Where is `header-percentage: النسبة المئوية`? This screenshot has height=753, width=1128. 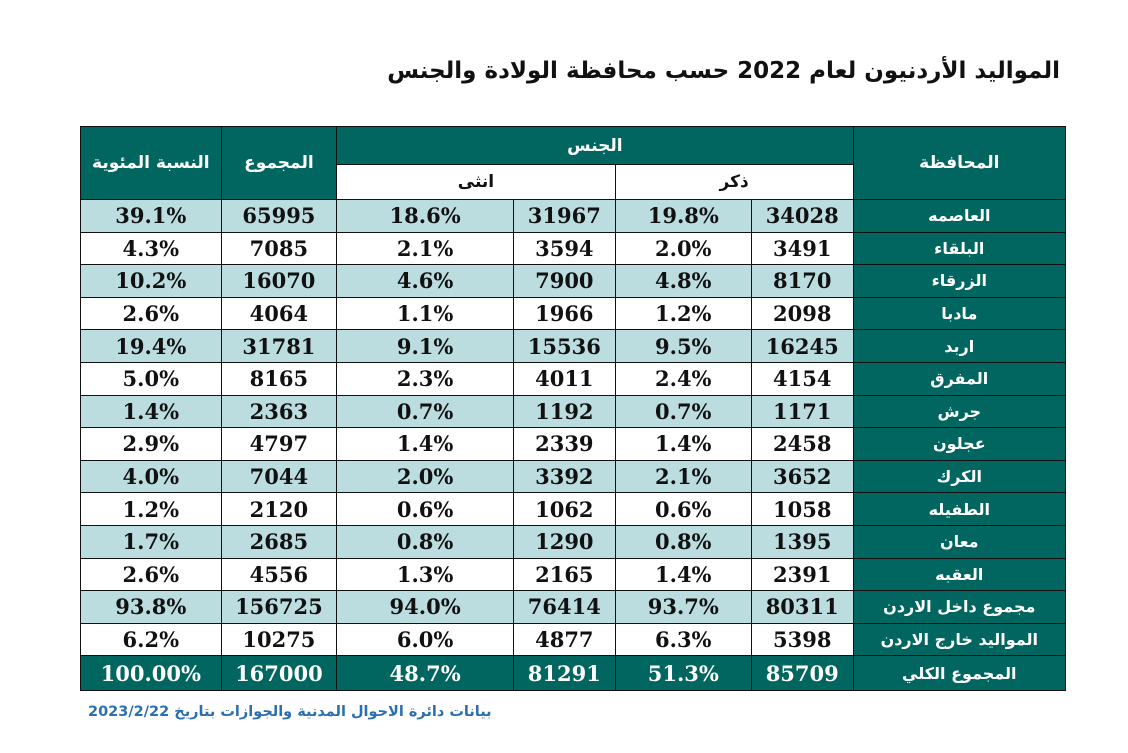 header-percentage: النسبة المئوية is located at coordinates (151, 163).